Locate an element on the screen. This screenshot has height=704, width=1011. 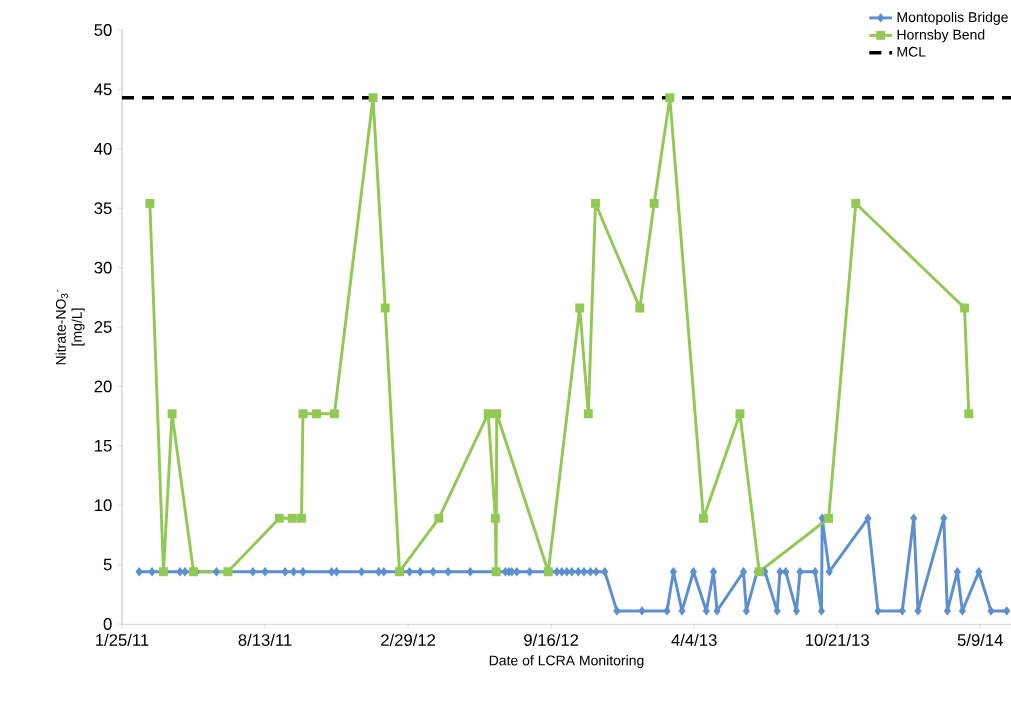
x-tick-label: 10/21/13 is located at coordinates (837, 639).